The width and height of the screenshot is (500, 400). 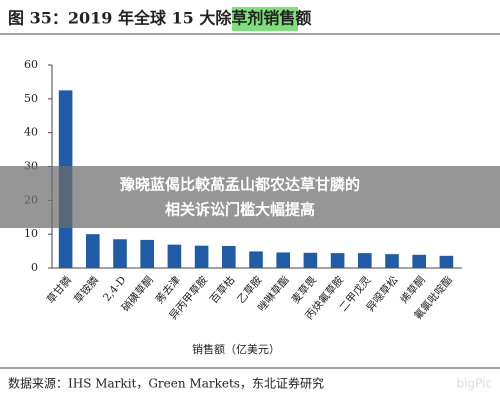 What do you see at coordinates (240, 210) in the screenshot?
I see `overlay-line: 相关诉讼门槛大幅提高` at bounding box center [240, 210].